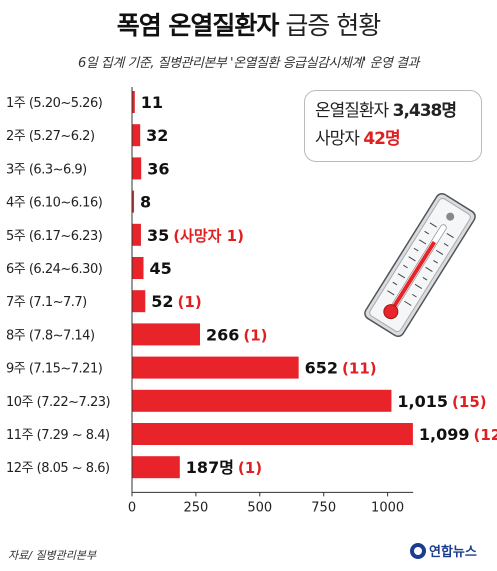 The height and width of the screenshot is (571, 497). What do you see at coordinates (132, 507) in the screenshot?
I see `x-tick-label: 0` at bounding box center [132, 507].